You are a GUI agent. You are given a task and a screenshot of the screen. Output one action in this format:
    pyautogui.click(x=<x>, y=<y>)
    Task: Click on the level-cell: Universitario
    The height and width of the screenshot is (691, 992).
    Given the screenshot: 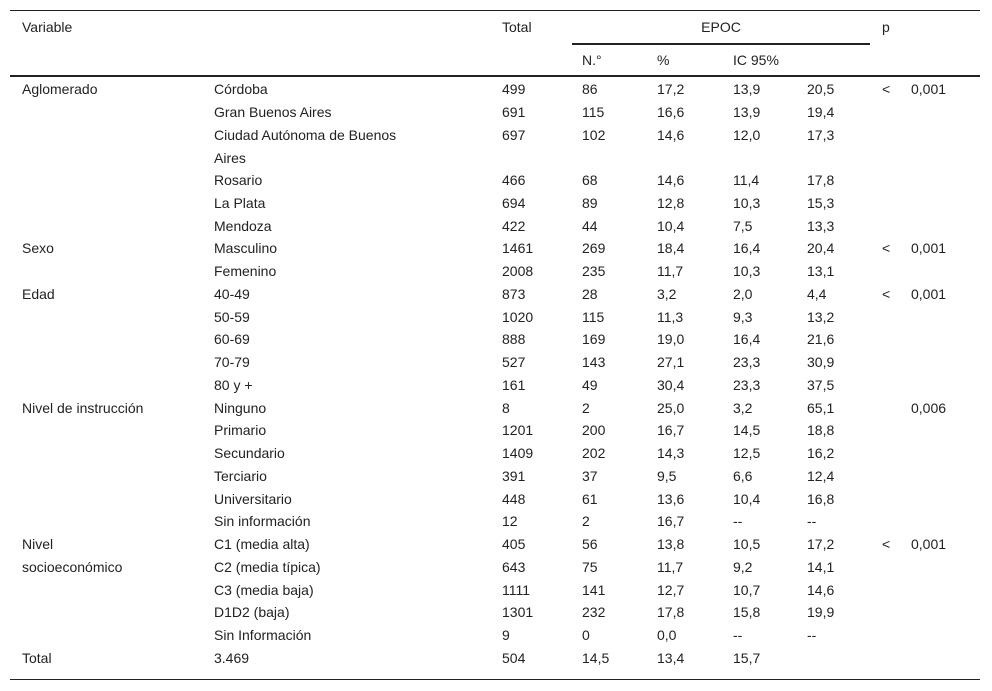 What is the action you would take?
    pyautogui.click(x=253, y=498)
    